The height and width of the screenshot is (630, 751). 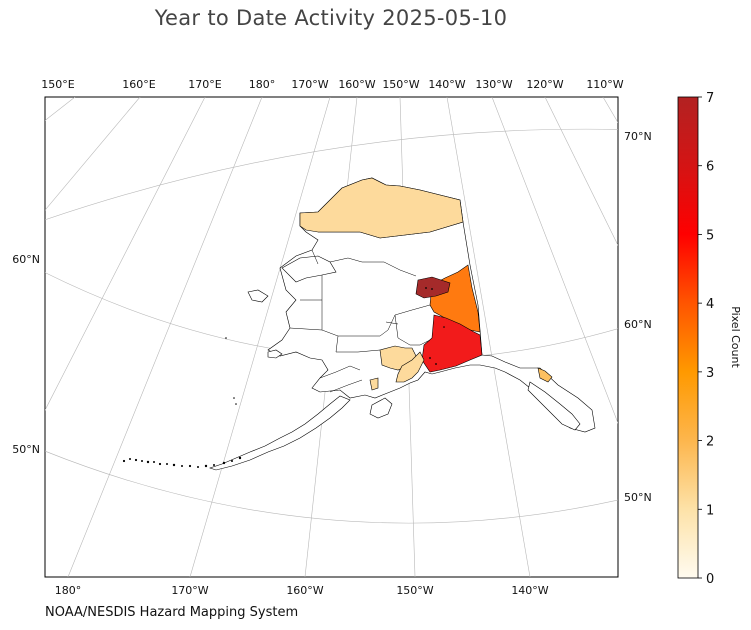 What do you see at coordinates (374, 384) in the screenshot?
I see `region-kenai-west` at bounding box center [374, 384].